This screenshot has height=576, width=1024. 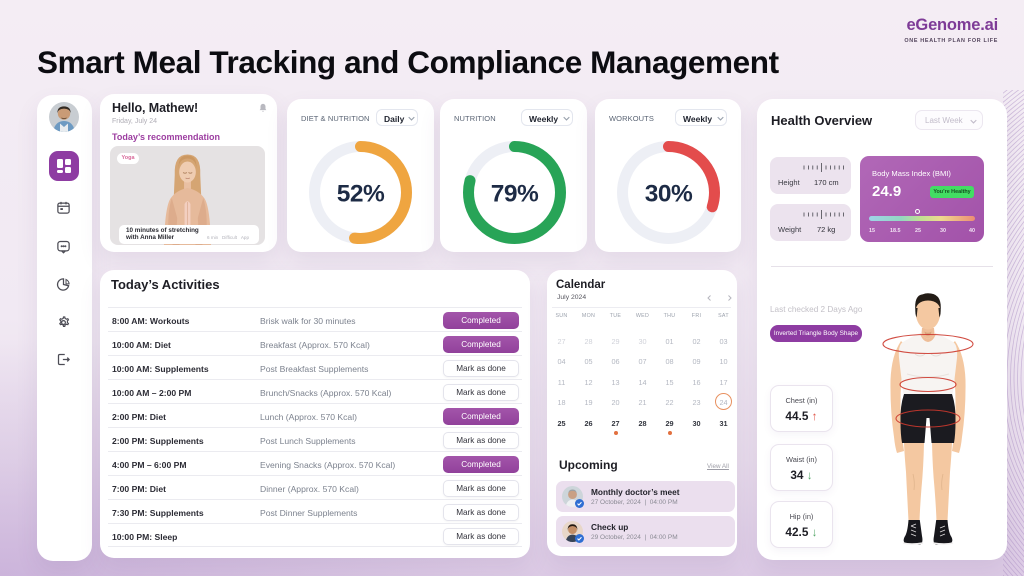 I want to click on svg-text: 52%, so click(x=361, y=194).